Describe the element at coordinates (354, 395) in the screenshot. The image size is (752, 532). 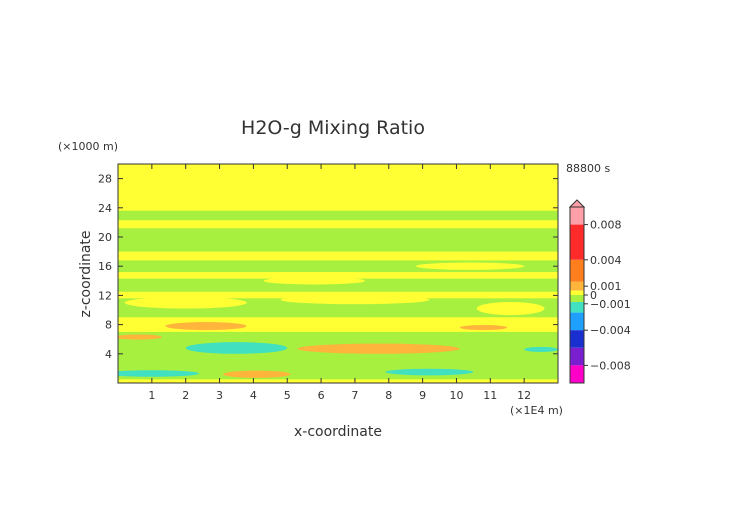
I see `x-tick-label: 7` at that location.